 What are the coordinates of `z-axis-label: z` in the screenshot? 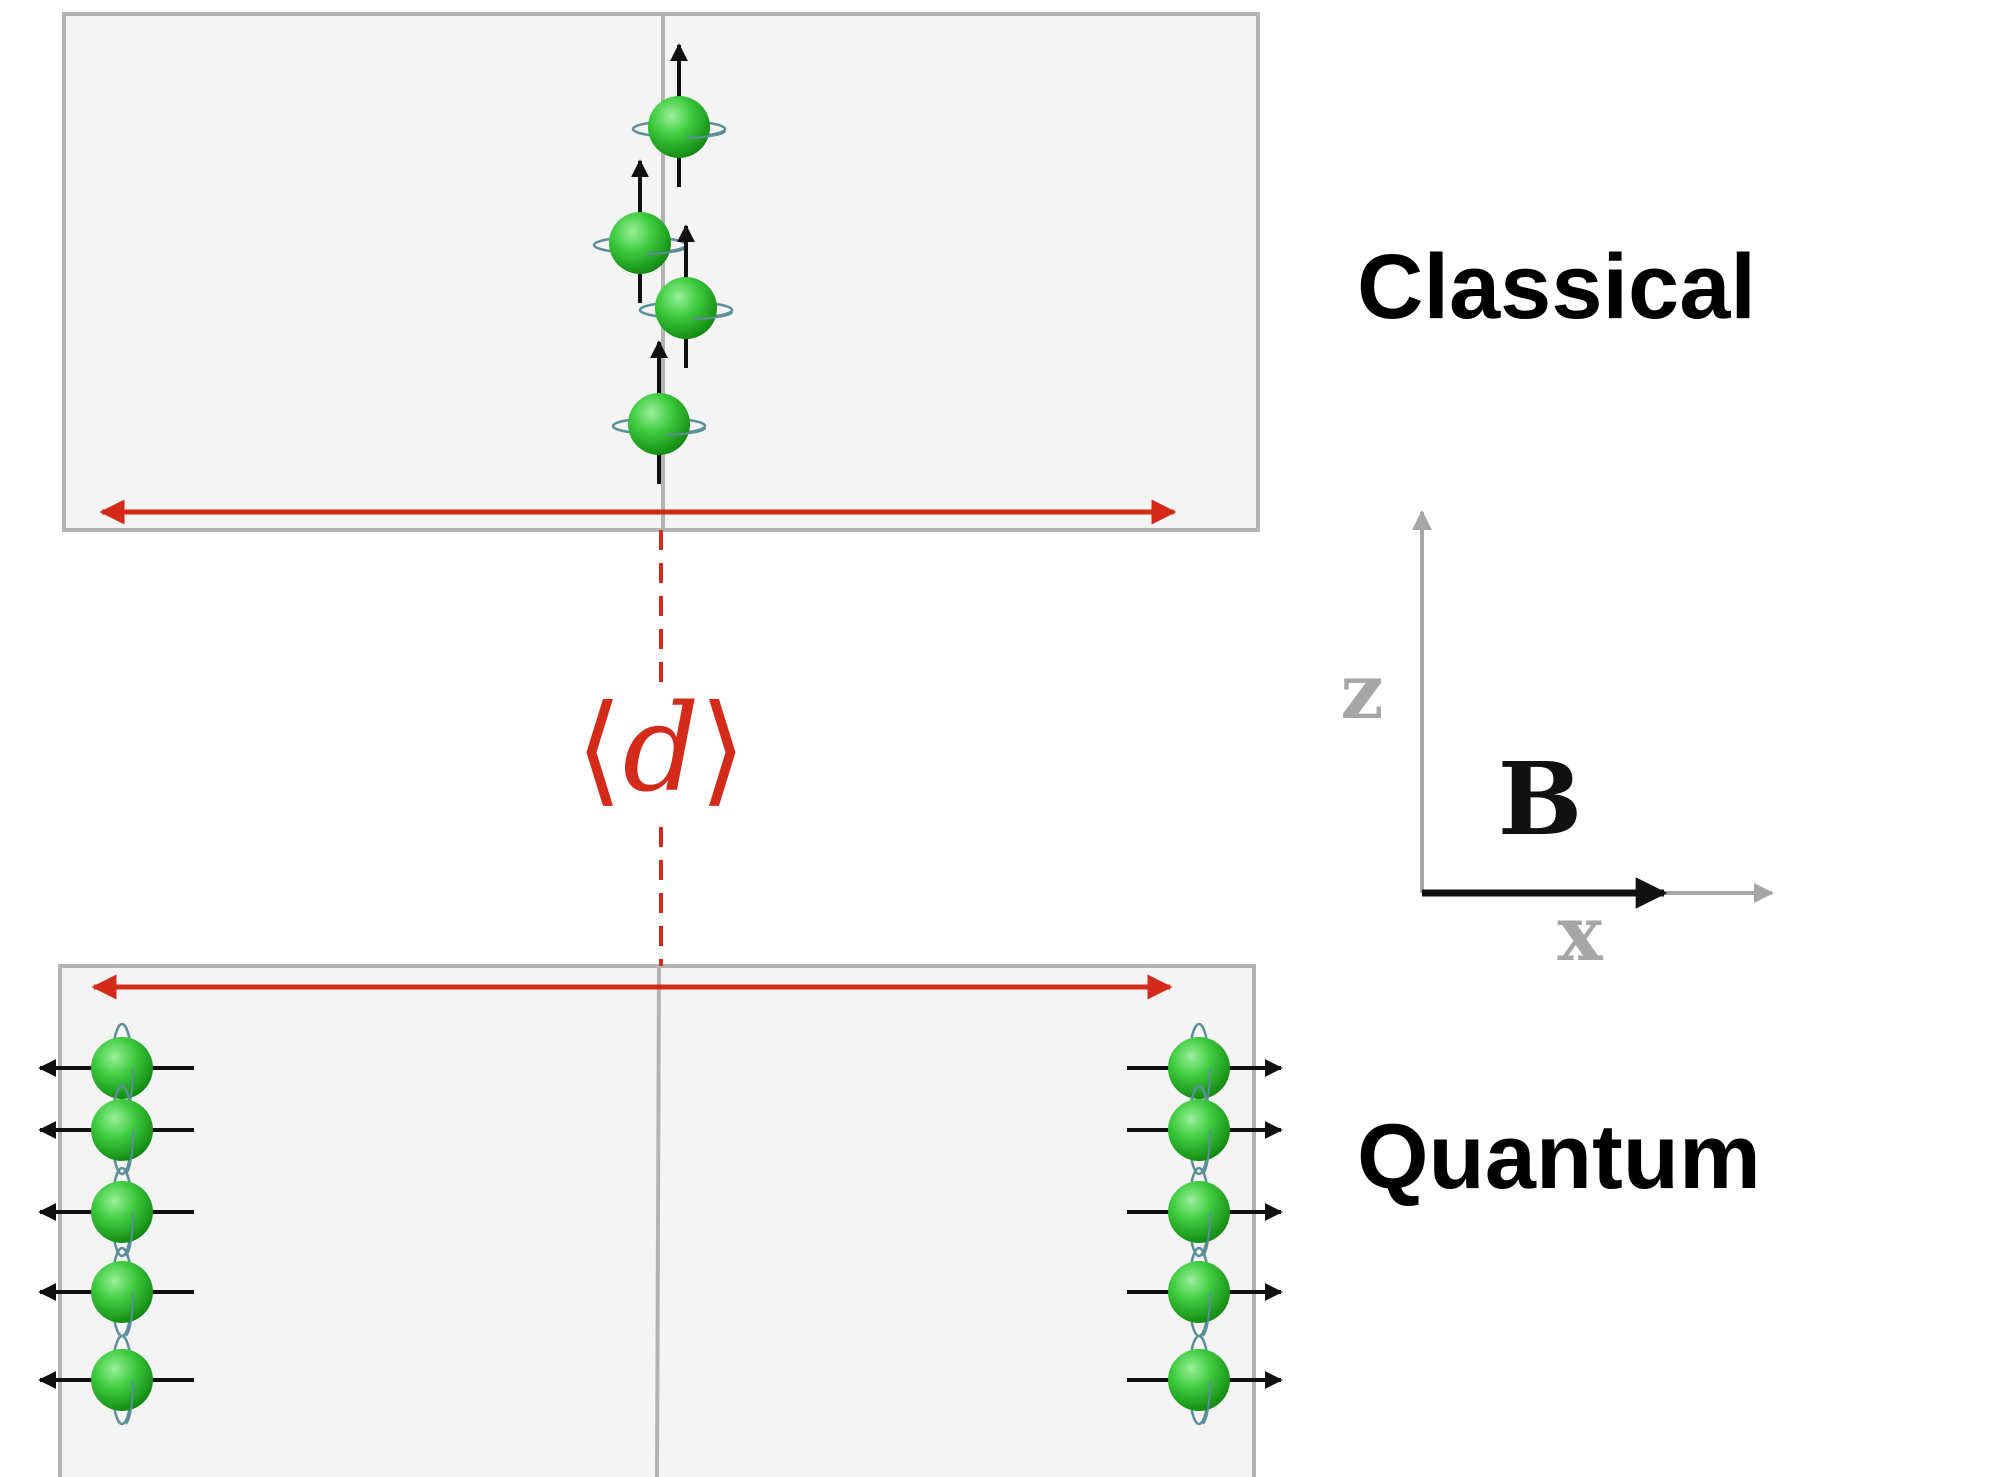 It's located at (1361, 691).